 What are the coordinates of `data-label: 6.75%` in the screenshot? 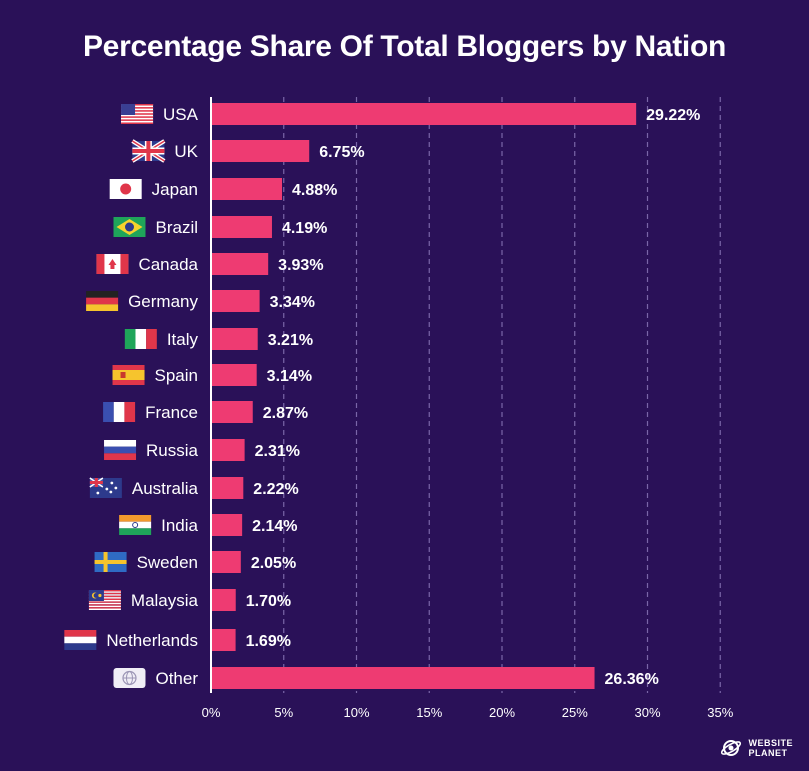 It's located at (341, 152).